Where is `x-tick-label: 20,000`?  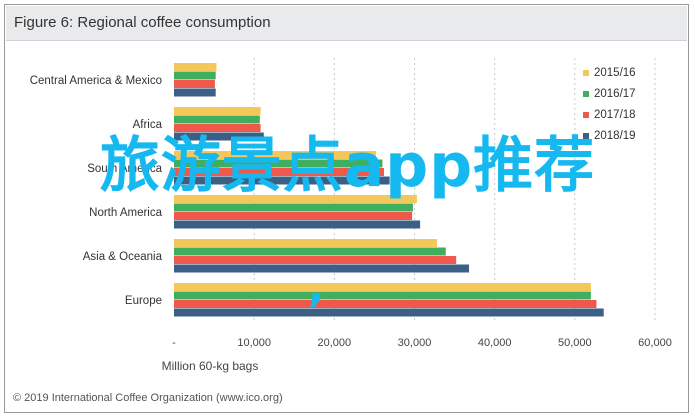 x-tick-label: 20,000 is located at coordinates (335, 343).